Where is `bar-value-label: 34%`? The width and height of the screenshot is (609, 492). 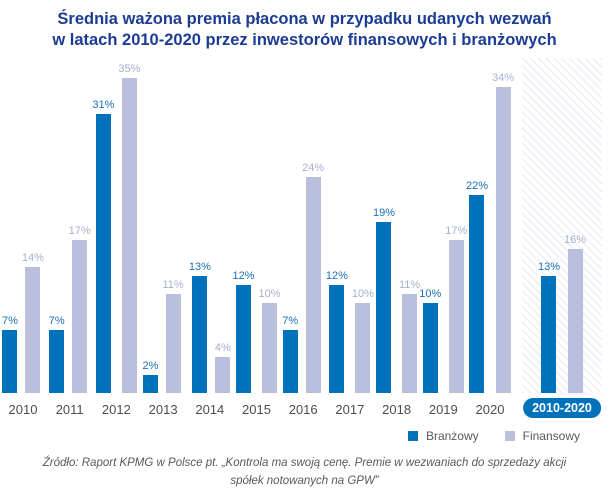
bar-value-label: 34% is located at coordinates (503, 78).